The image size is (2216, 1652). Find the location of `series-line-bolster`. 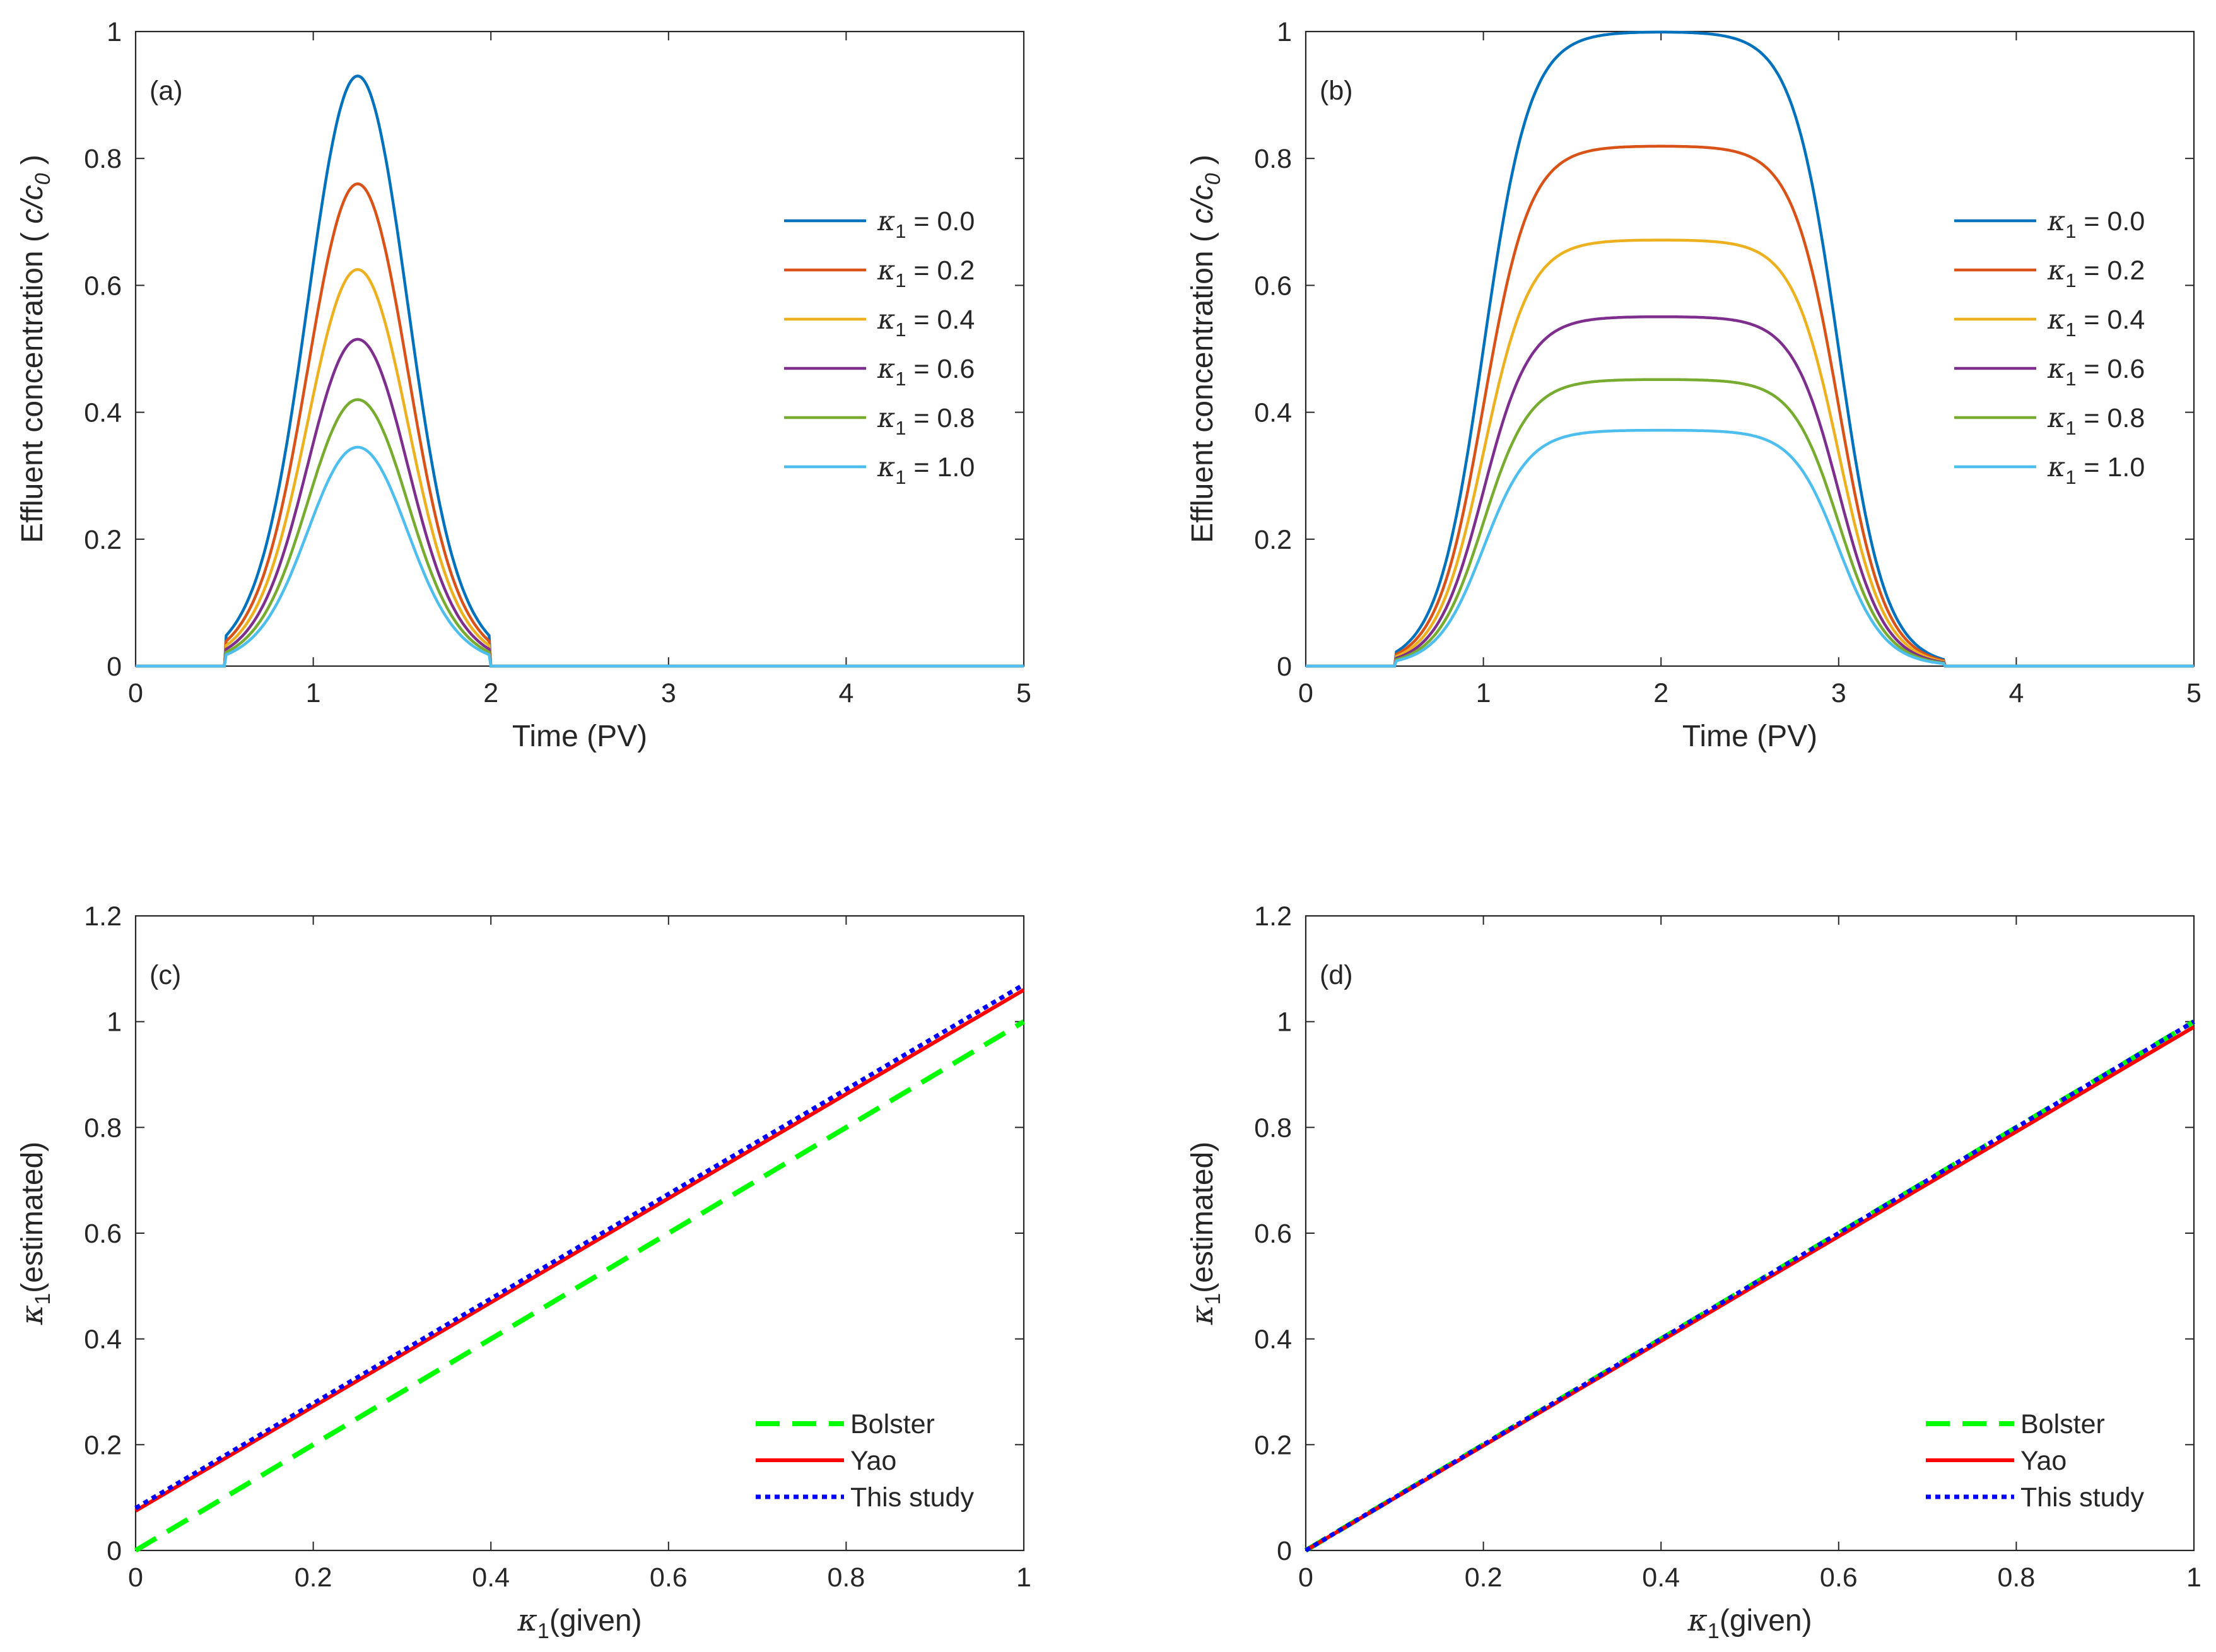

series-line-bolster is located at coordinates (580, 1286).